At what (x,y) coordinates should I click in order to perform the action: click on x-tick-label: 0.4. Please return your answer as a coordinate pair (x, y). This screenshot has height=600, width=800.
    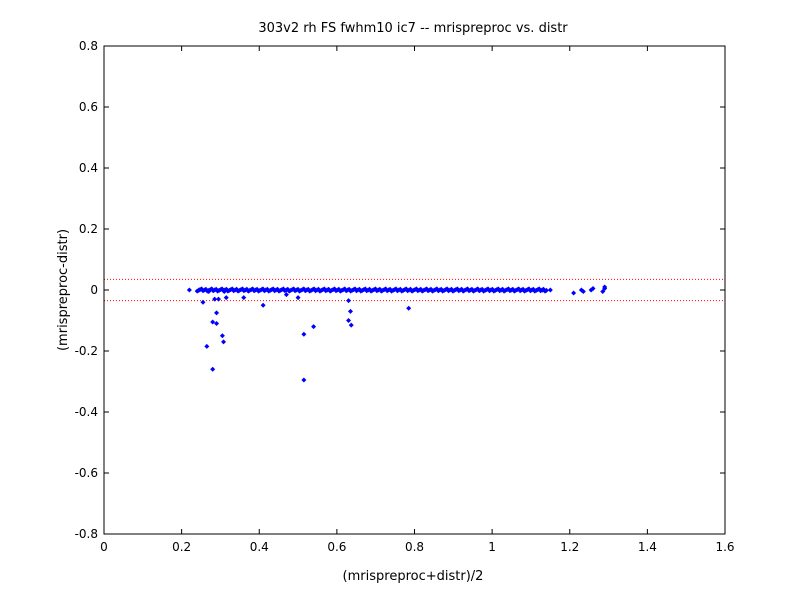
    Looking at the image, I should click on (259, 547).